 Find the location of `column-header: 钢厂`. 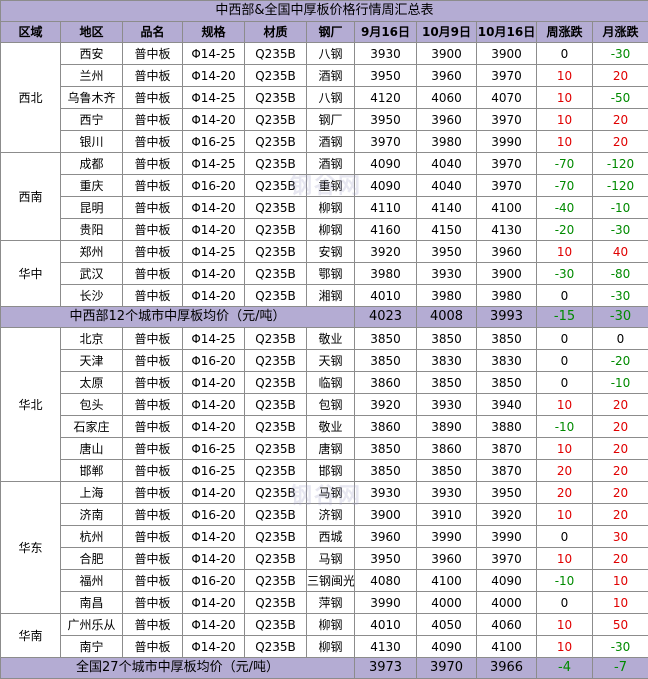

column-header: 钢厂 is located at coordinates (331, 32).